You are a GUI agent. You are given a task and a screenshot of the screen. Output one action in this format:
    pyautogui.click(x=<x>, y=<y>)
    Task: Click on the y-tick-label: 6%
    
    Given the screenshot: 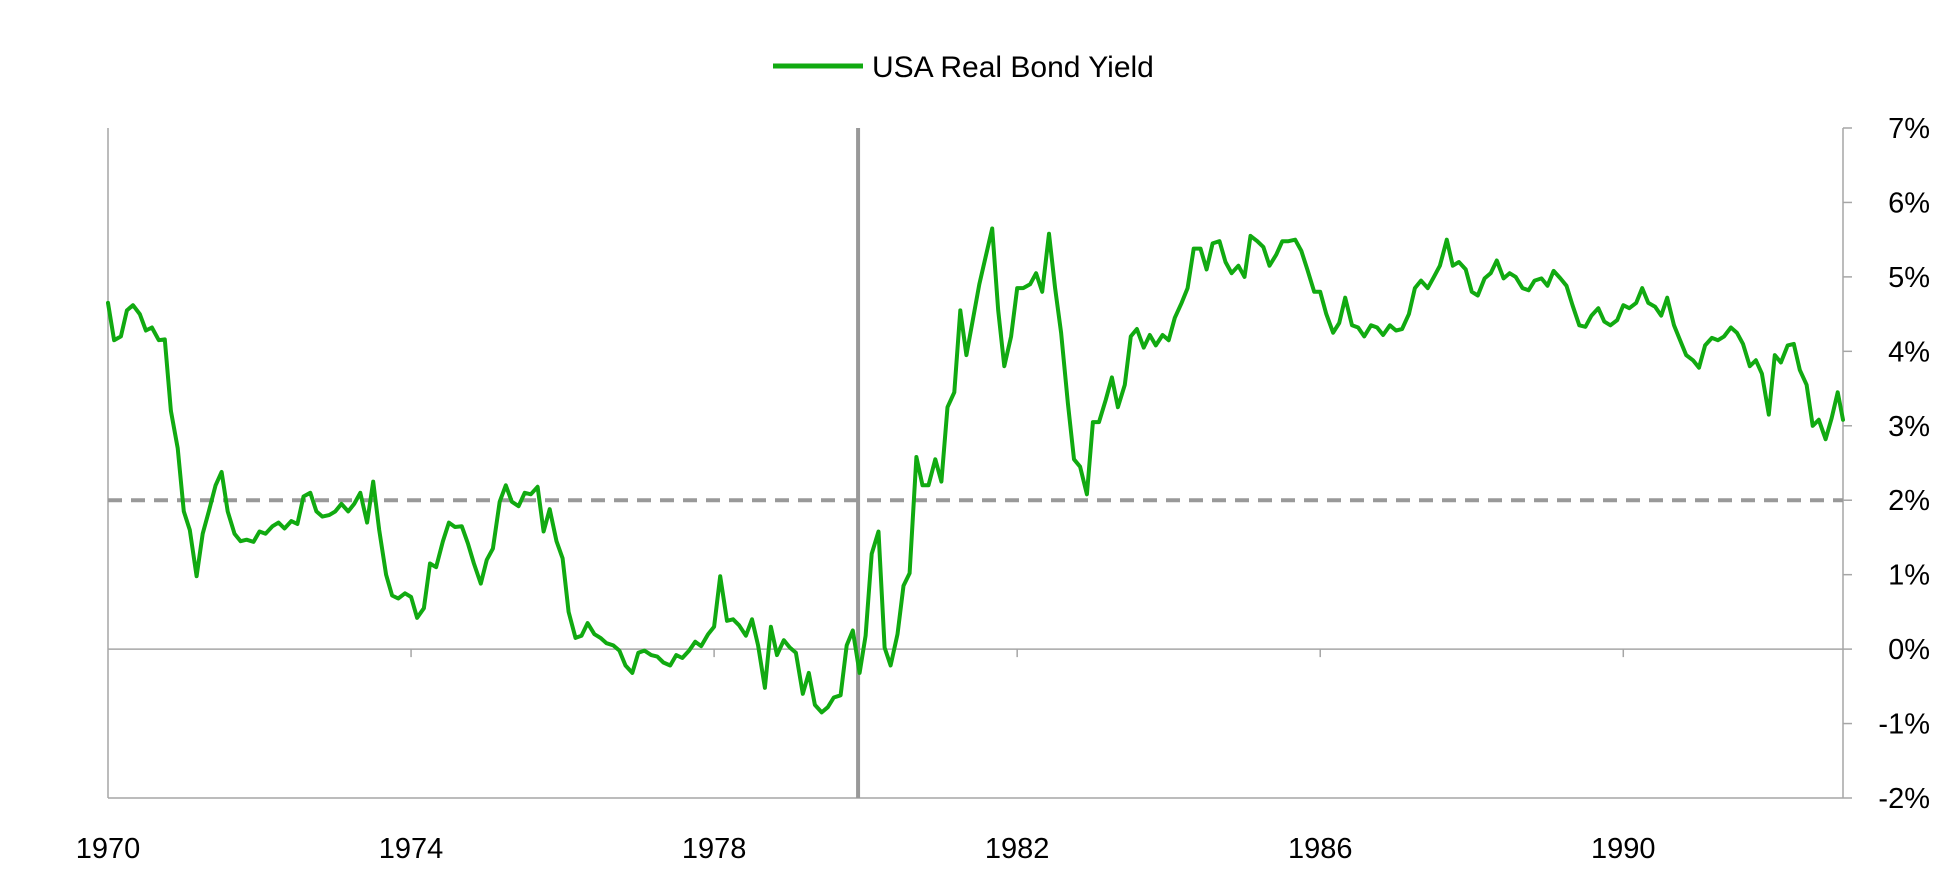 What is the action you would take?
    pyautogui.click(x=1909, y=203)
    